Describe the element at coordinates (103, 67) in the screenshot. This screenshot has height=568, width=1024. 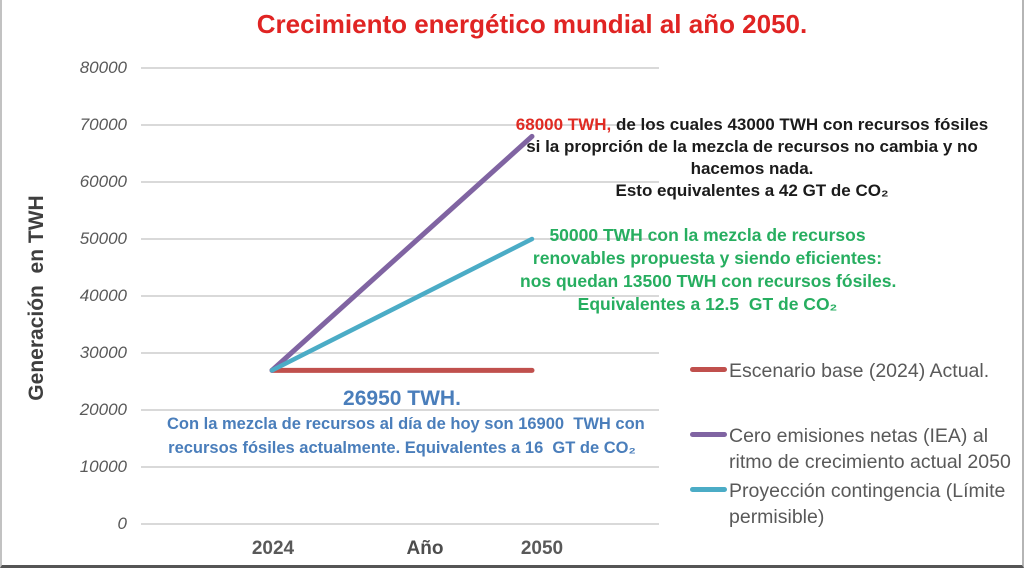
I see `y-tick-label-80000: 80000` at that location.